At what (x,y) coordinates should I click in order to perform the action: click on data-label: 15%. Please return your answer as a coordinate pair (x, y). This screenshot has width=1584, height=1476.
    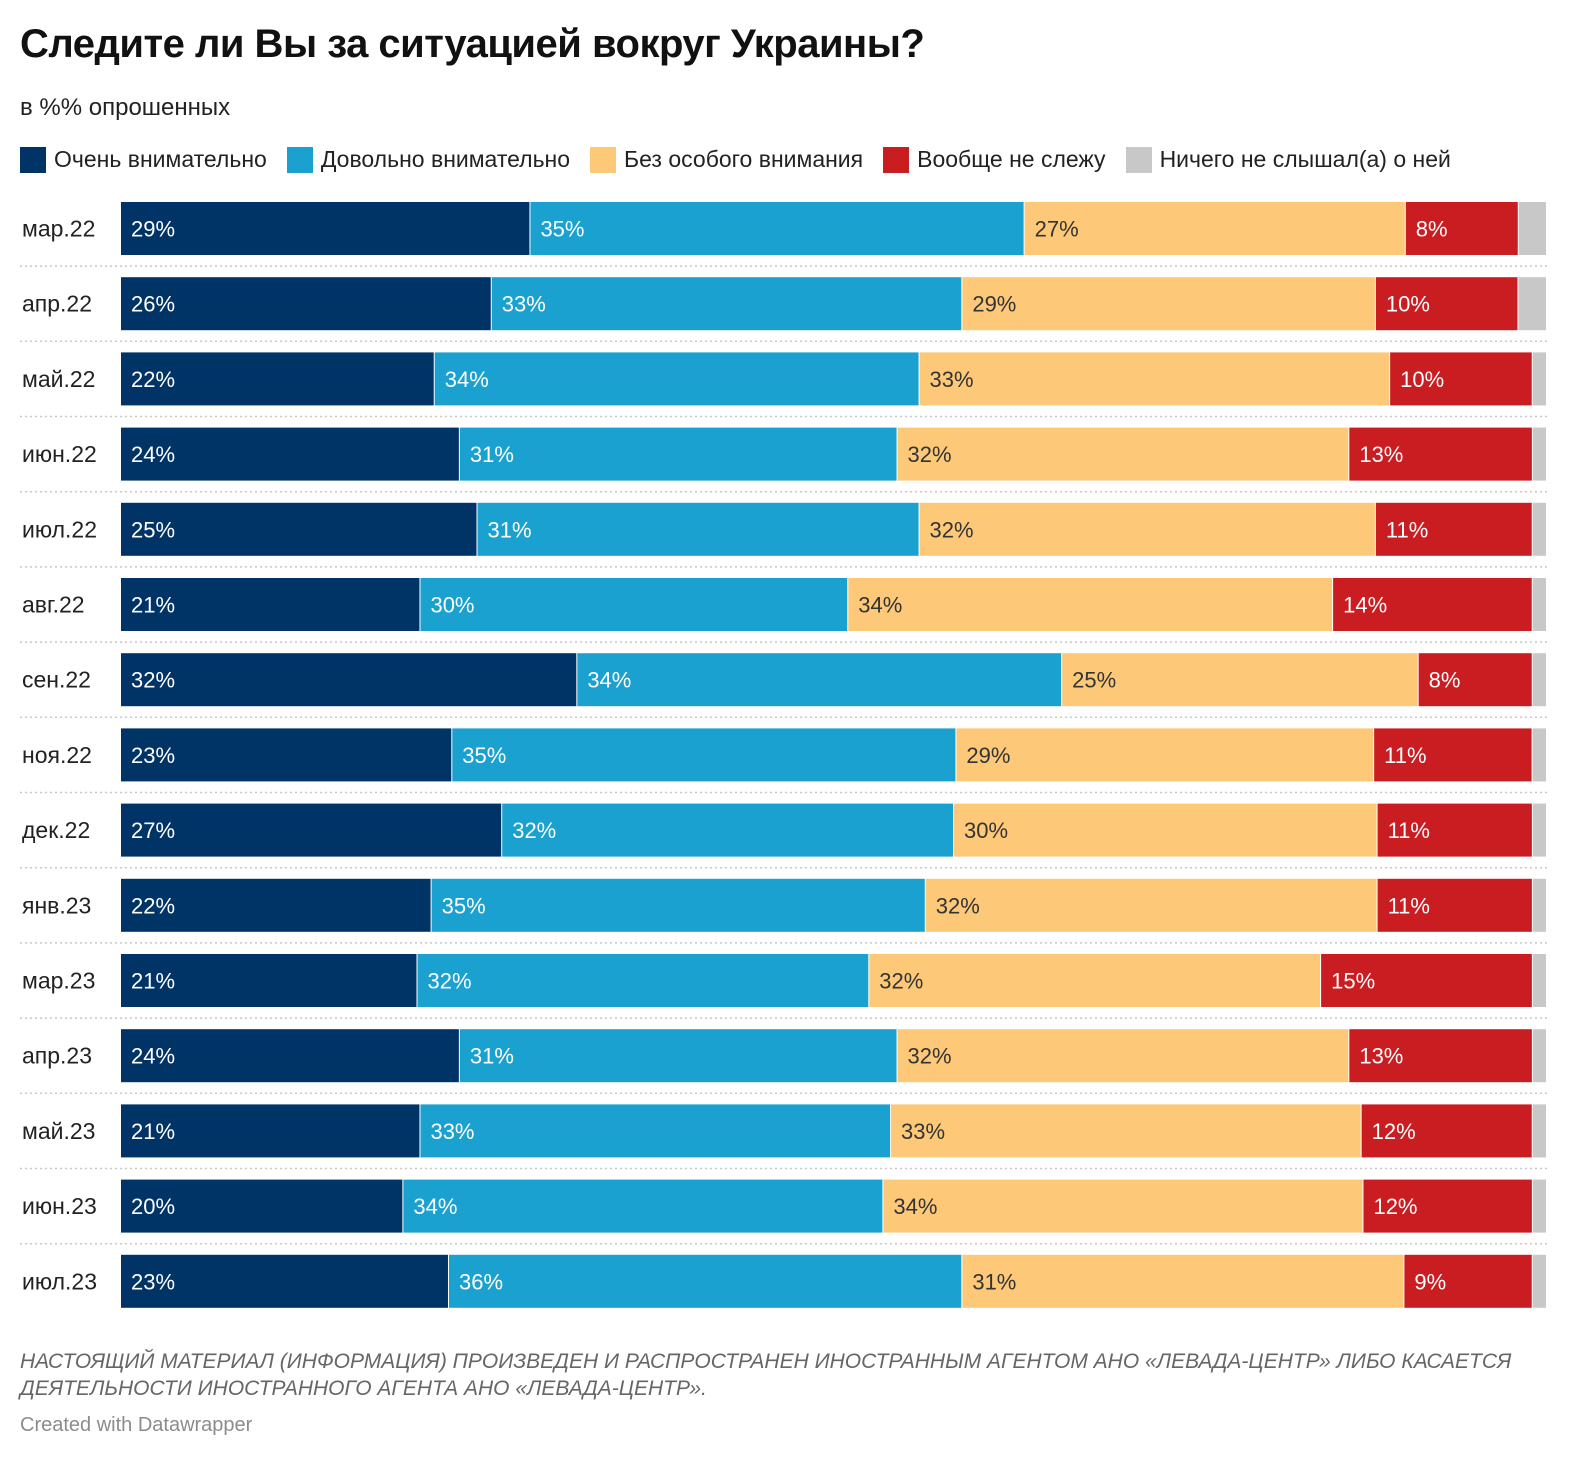
    Looking at the image, I should click on (1353, 981).